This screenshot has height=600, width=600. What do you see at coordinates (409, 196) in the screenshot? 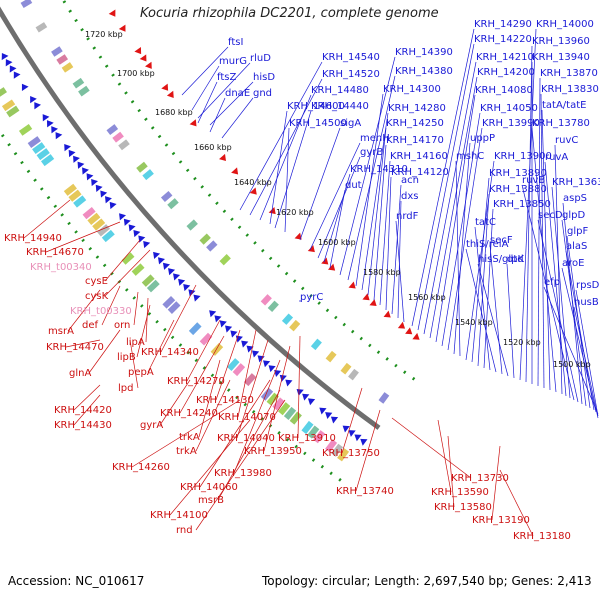
I see `forward-gene-label: dxs` at bounding box center [409, 196].